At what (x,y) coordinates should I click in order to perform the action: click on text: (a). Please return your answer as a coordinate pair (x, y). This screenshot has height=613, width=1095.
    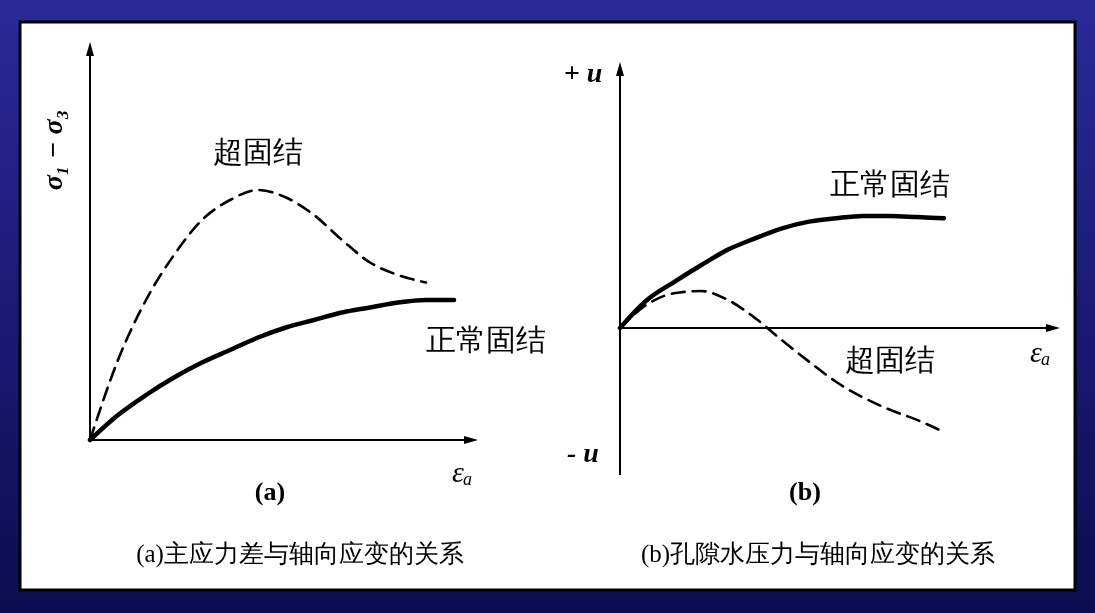
    Looking at the image, I should click on (270, 491).